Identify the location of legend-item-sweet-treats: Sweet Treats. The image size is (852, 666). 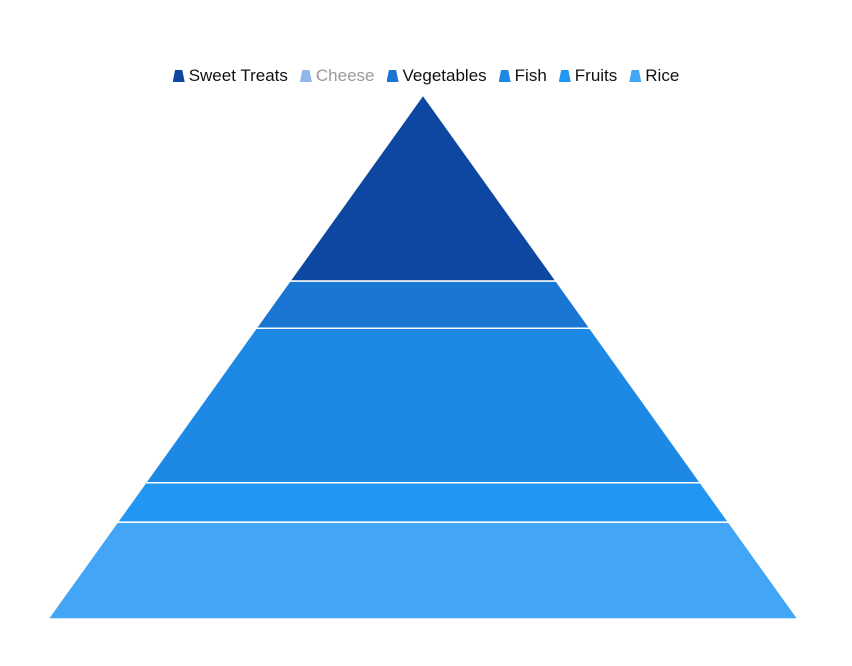
(230, 76).